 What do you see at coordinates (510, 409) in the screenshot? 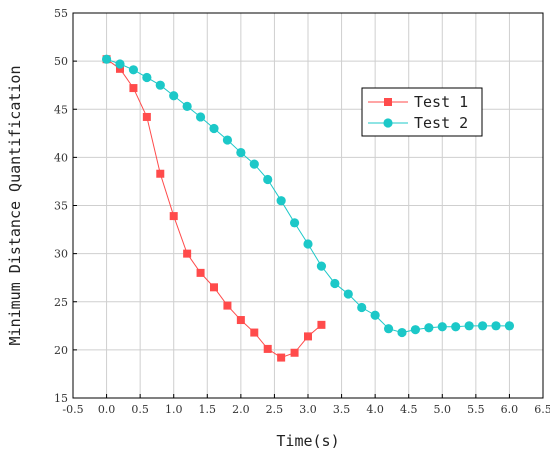
I see `x-tick-label: 6.0` at bounding box center [510, 409].